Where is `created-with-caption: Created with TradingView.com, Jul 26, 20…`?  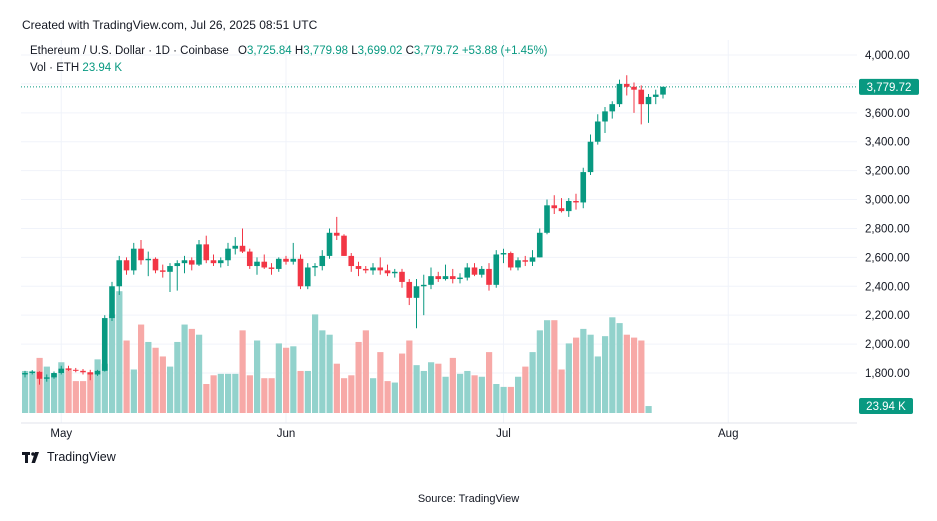
created-with-caption: Created with TradingView.com, Jul 26, 20… is located at coordinates (170, 25).